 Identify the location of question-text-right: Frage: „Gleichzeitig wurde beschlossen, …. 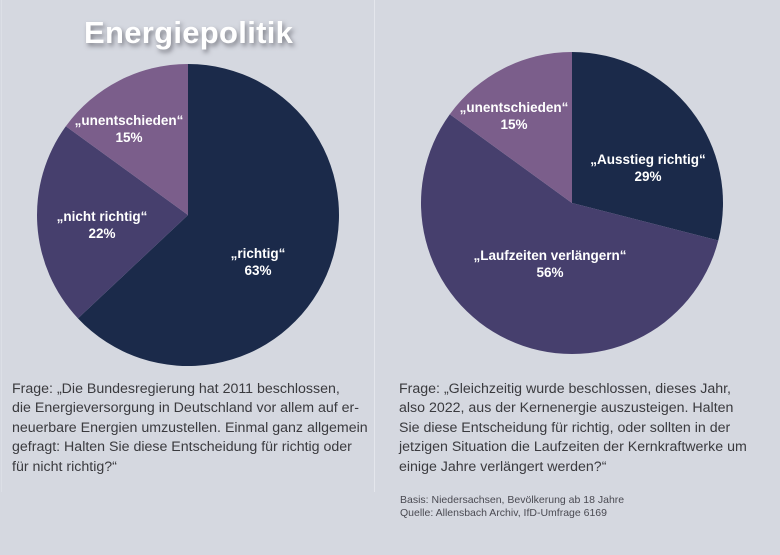
(573, 428).